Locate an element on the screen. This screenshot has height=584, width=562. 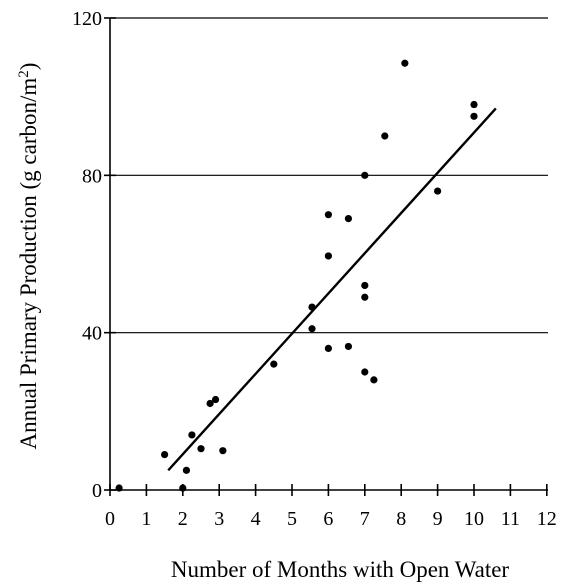
x-tick-label-9: 9 is located at coordinates (438, 519).